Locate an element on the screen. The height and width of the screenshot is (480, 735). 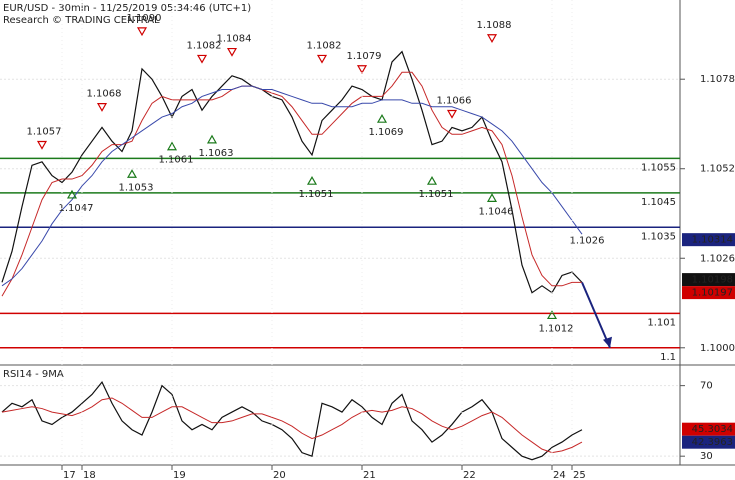
annotation-label: 1.1053 is located at coordinates (136, 187).